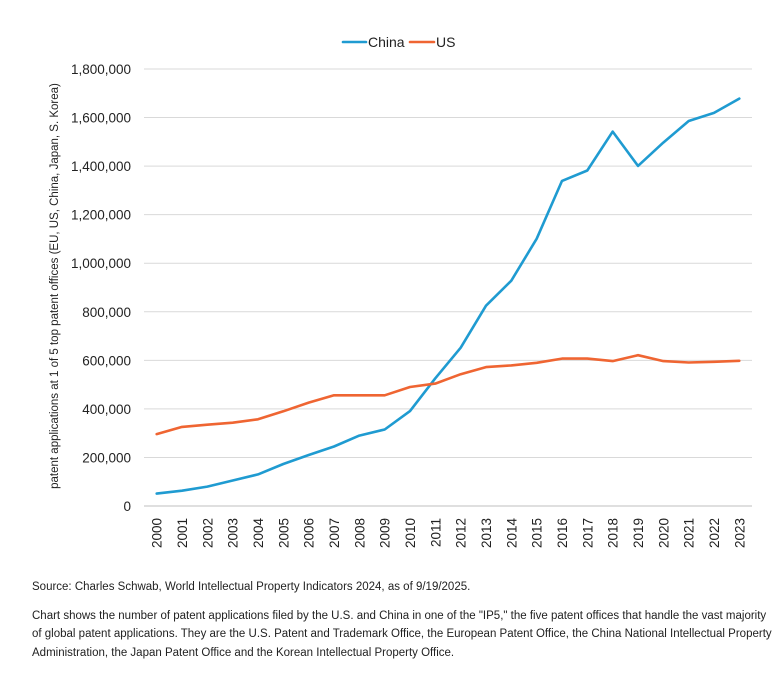  What do you see at coordinates (714, 533) in the screenshot?
I see `x-tick-label: 2022` at bounding box center [714, 533].